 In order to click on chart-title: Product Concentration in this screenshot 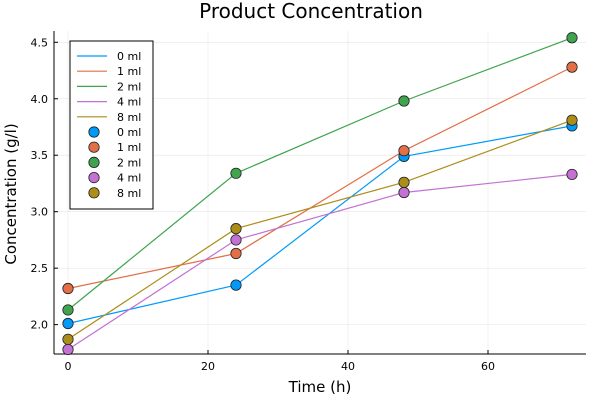, I will do `click(311, 11)`.